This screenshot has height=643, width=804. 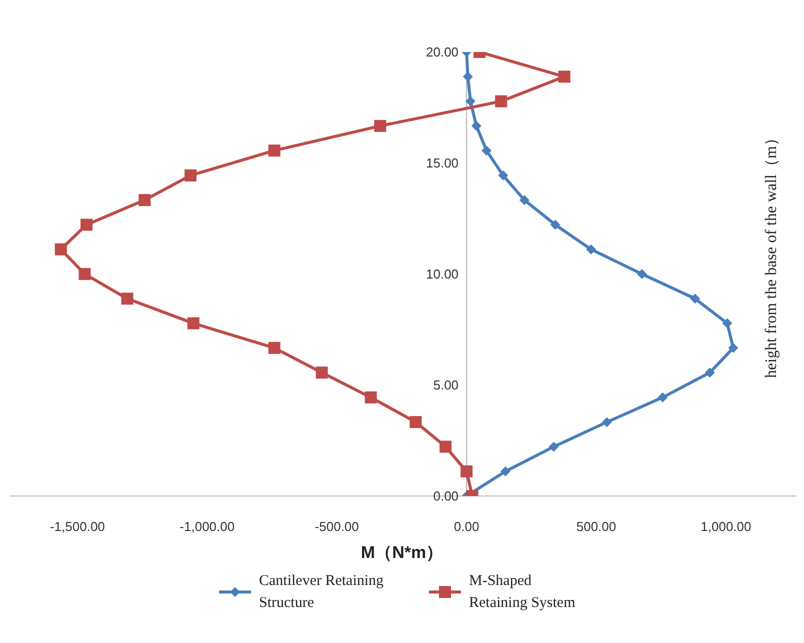 I want to click on x-tick-label: -500.00, so click(x=336, y=526).